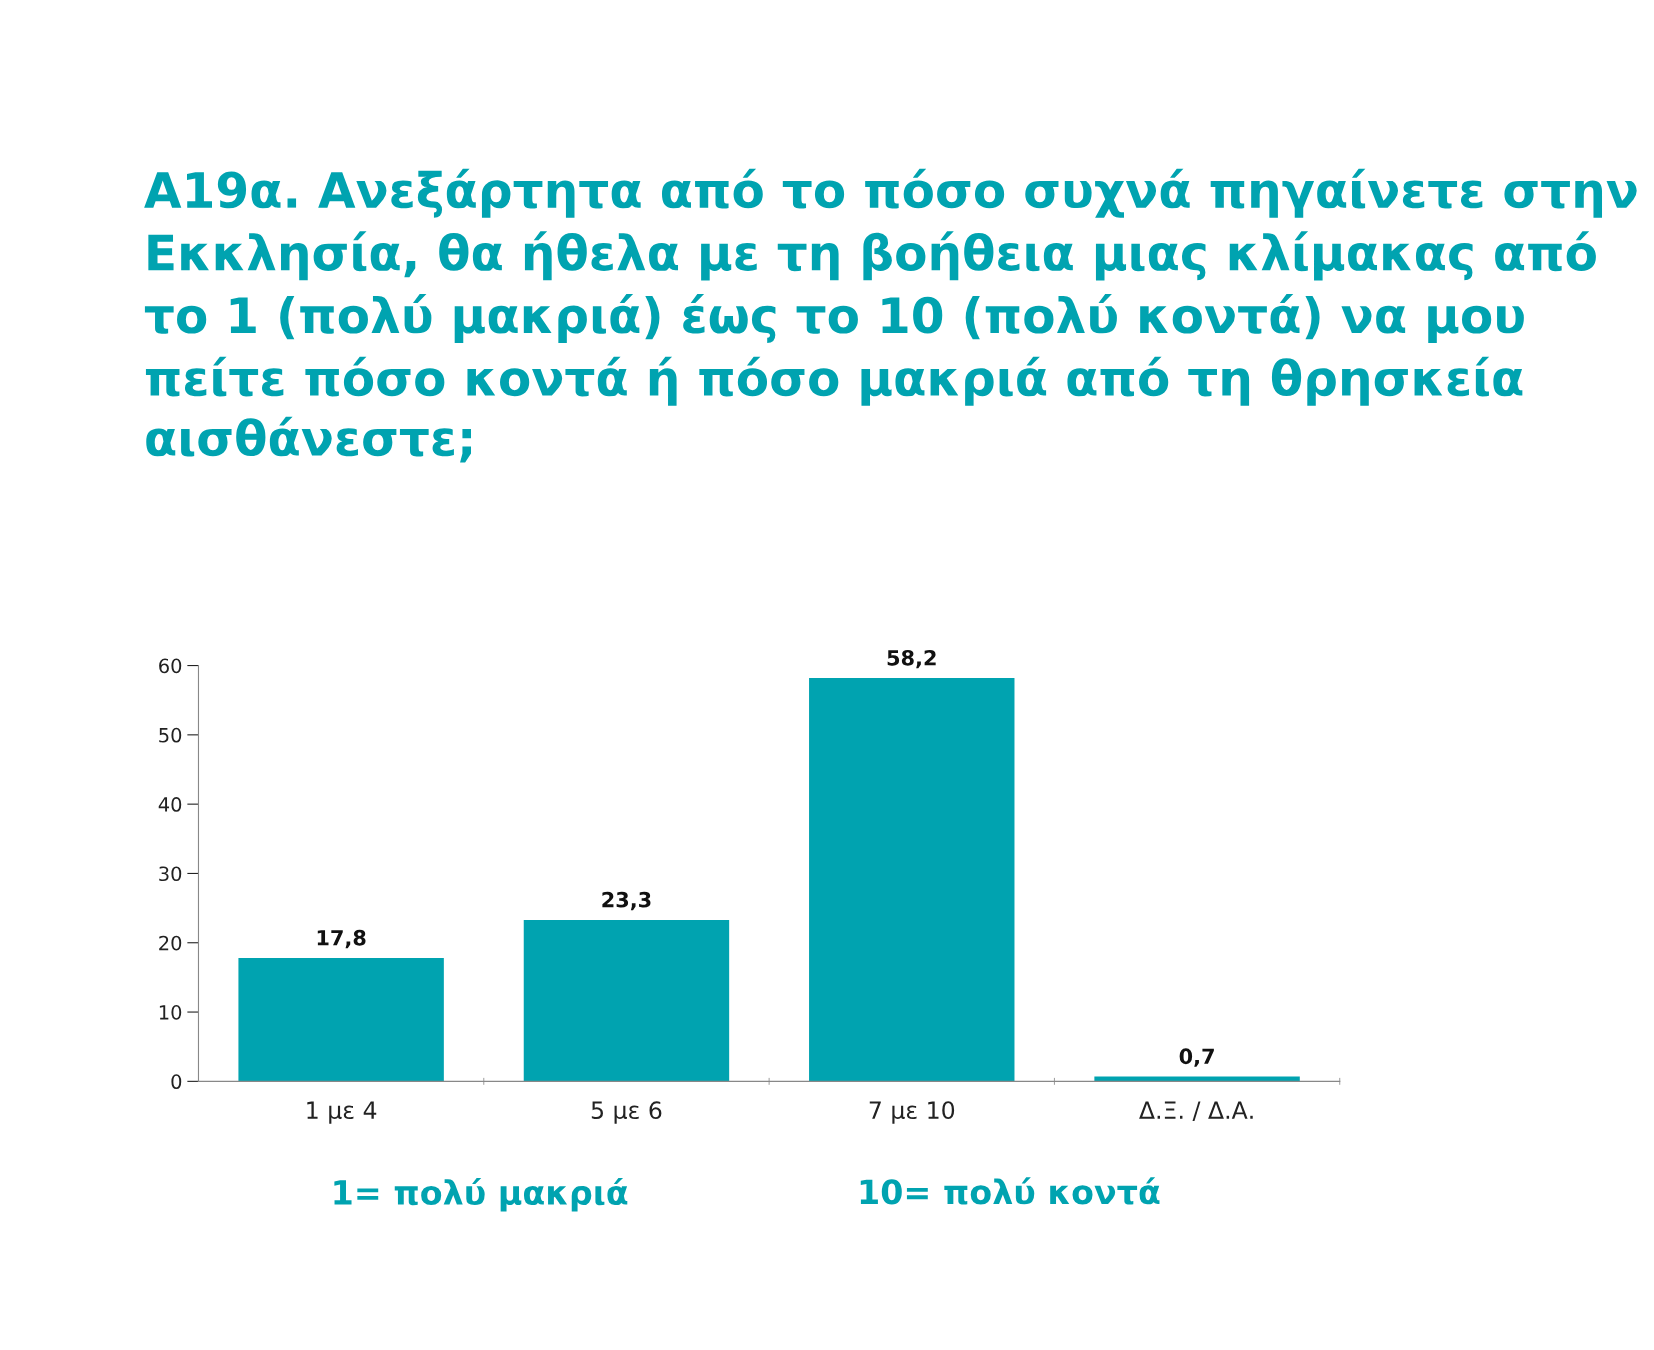  I want to click on data-label: 17,8, so click(341, 939).